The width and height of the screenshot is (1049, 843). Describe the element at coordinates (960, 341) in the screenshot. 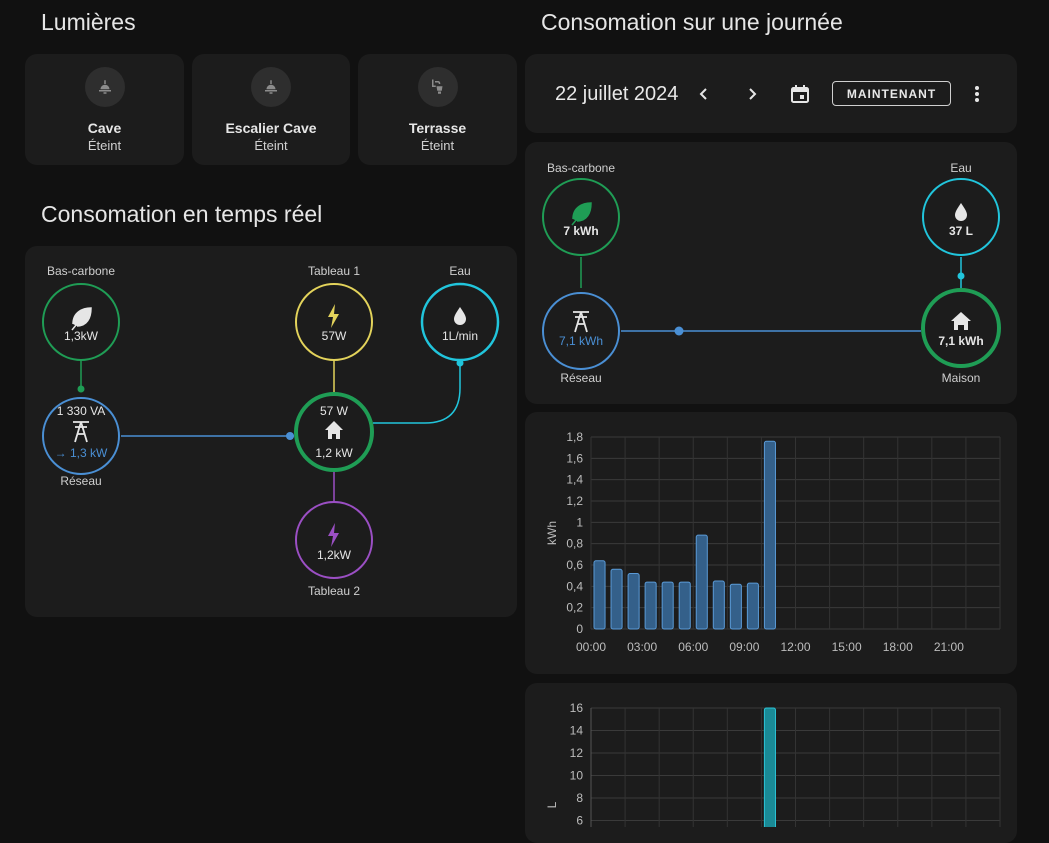

I see `daily-home-value: 7,1 kWh` at that location.